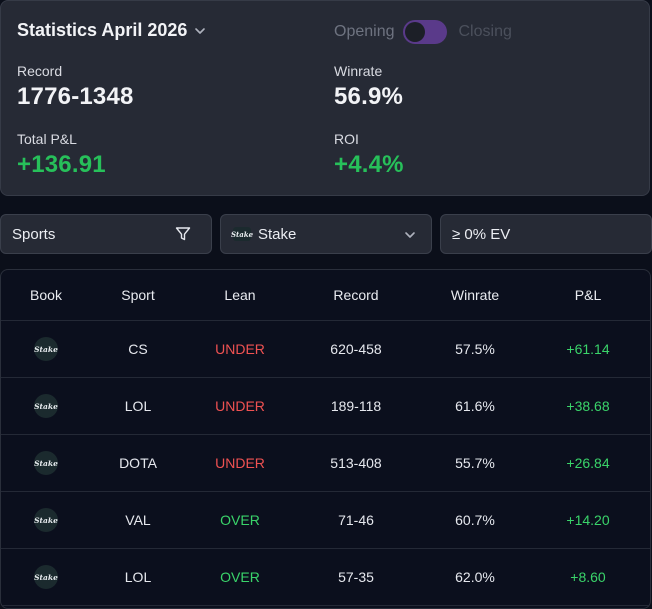  I want to click on winrate-cell: 61.6%, so click(475, 406).